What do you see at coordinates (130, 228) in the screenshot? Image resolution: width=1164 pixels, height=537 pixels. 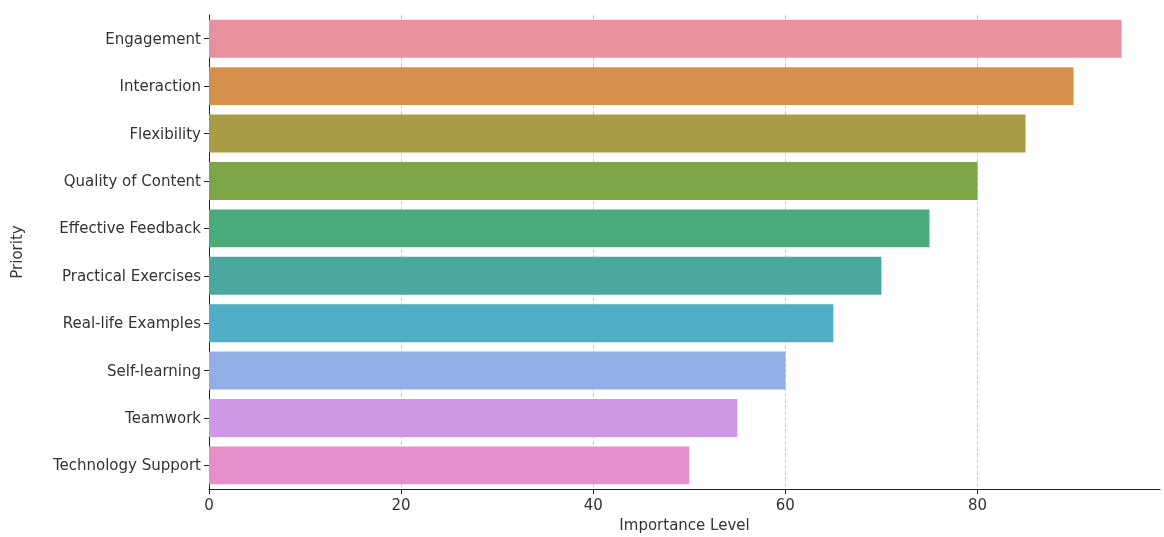 I see `y-tick-label: Effective Feedback` at bounding box center [130, 228].